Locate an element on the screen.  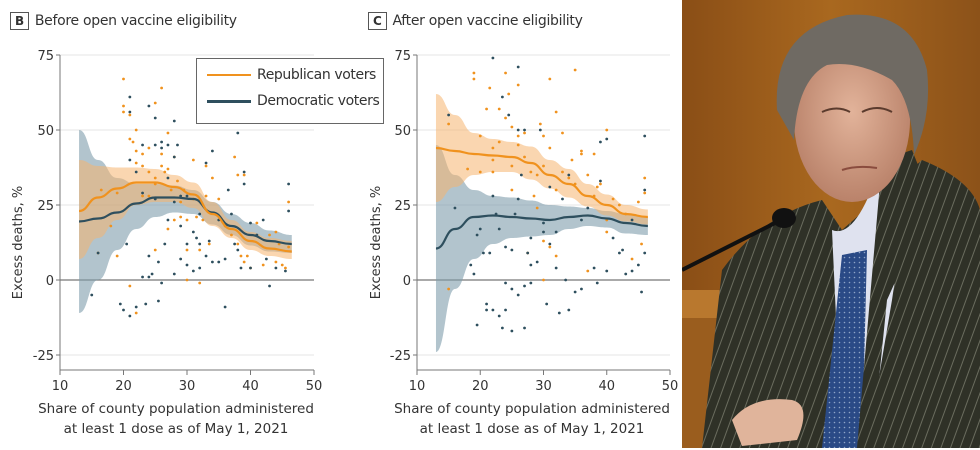
x-tick-label: 30 is located at coordinates (543, 386).